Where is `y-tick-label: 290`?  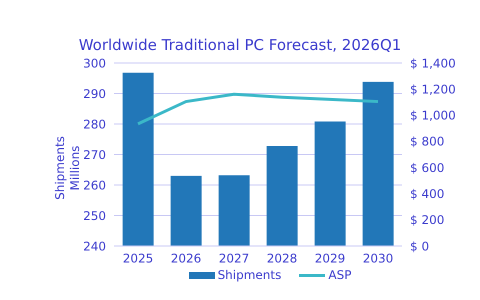
y-tick-label: 290 is located at coordinates (94, 93).